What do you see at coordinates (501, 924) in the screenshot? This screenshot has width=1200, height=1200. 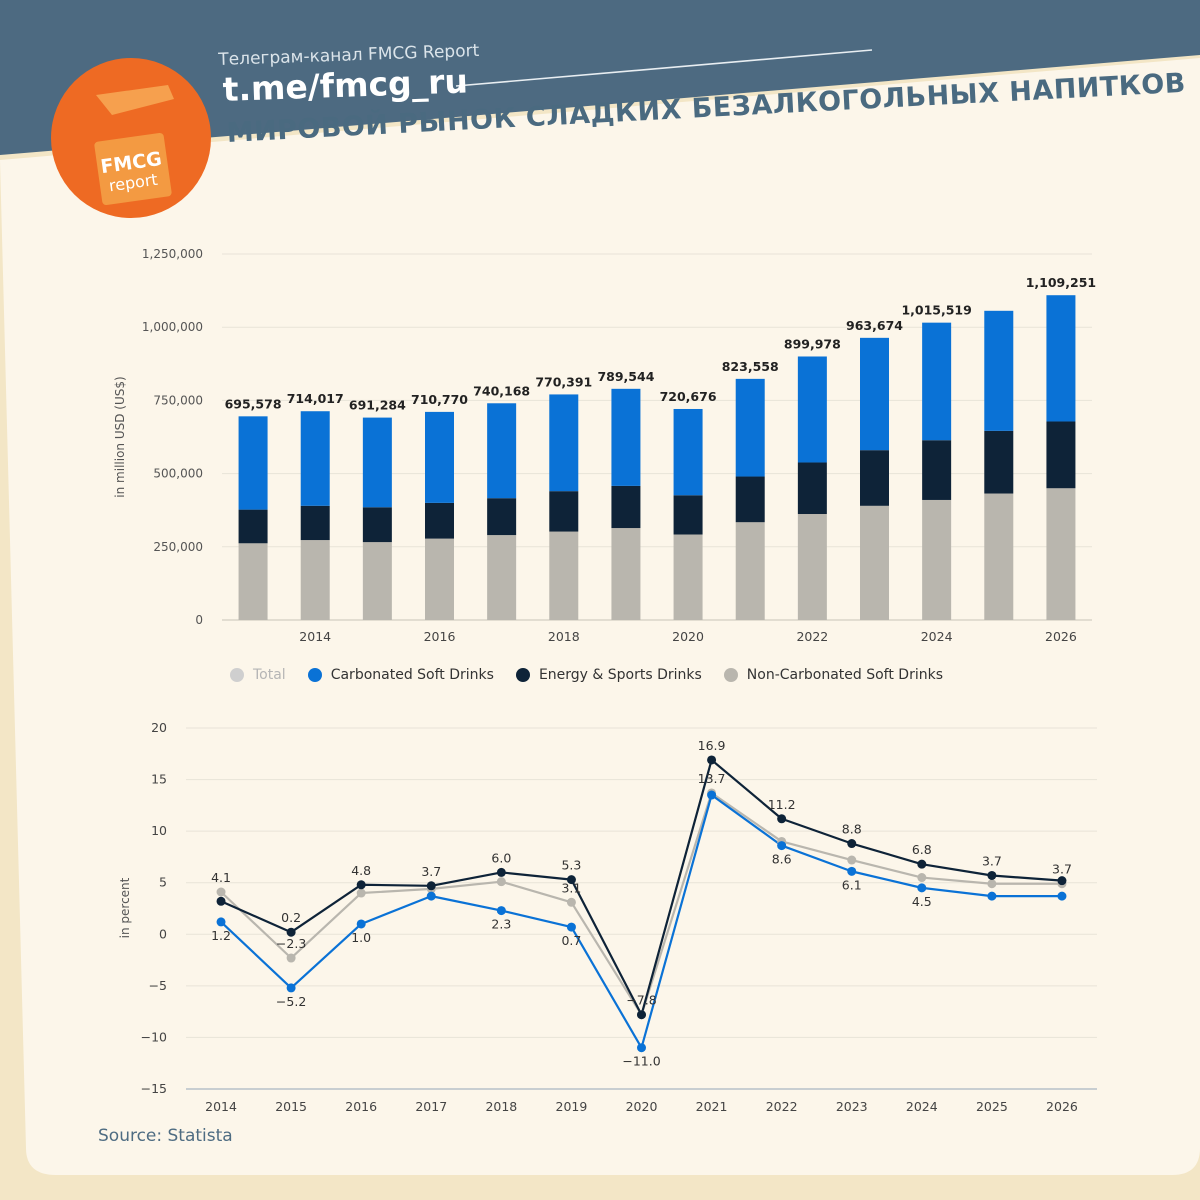 I see `data-label: 2.3` at bounding box center [501, 924].